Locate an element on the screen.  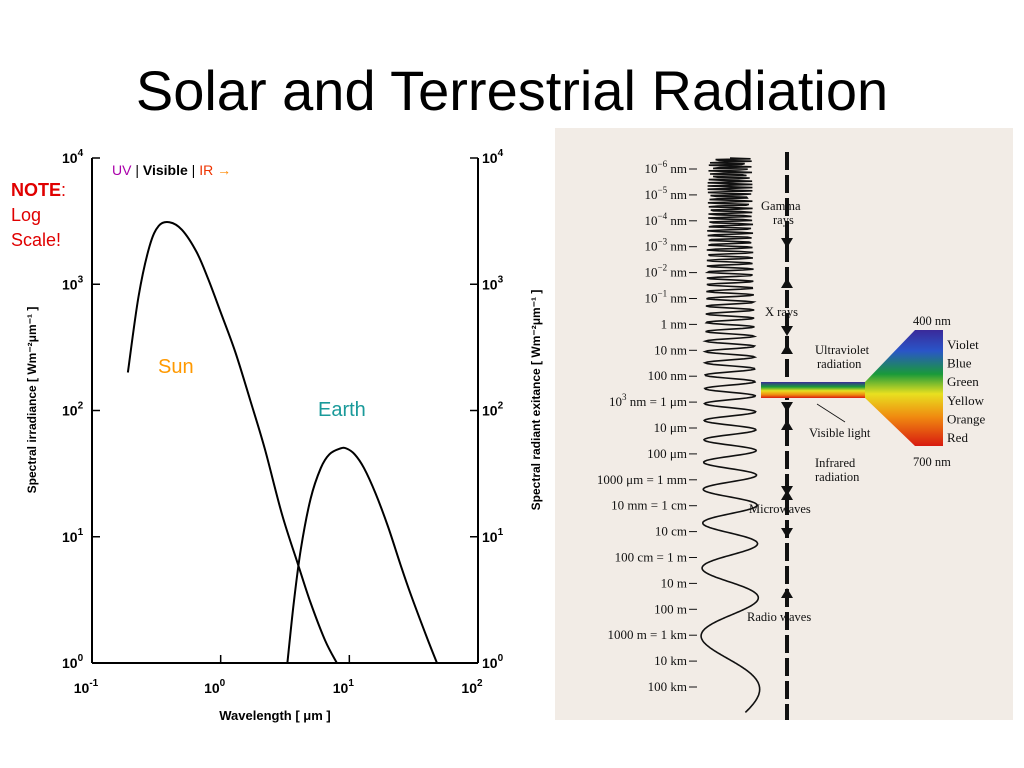
note-colon: : is located at coordinates (64, 190).